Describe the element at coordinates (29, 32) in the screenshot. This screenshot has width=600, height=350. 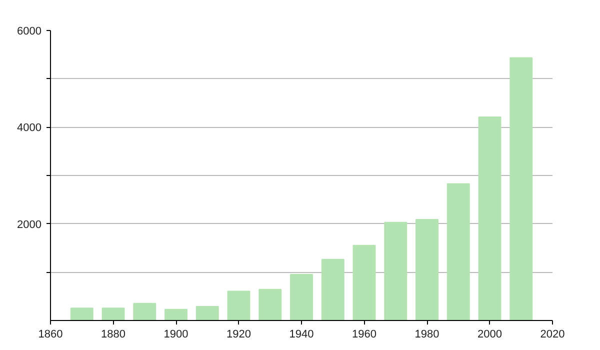
I see `y-tick-label: 6000` at that location.